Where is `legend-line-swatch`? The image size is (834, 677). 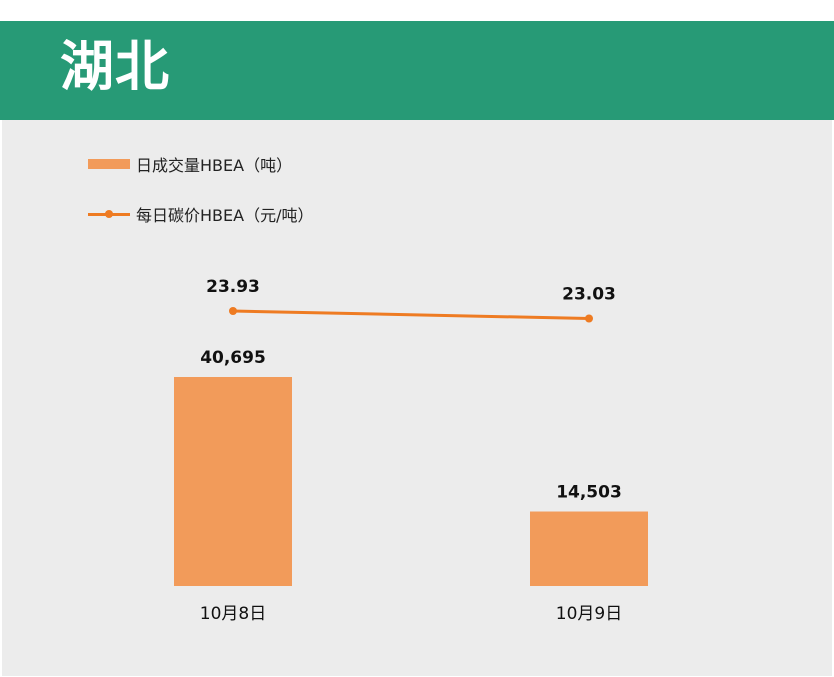
legend-line-swatch is located at coordinates (109, 213).